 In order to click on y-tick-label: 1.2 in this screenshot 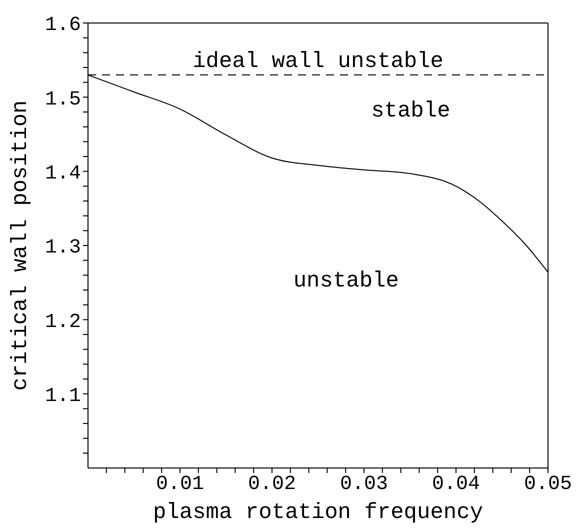, I will do `click(62, 322)`.